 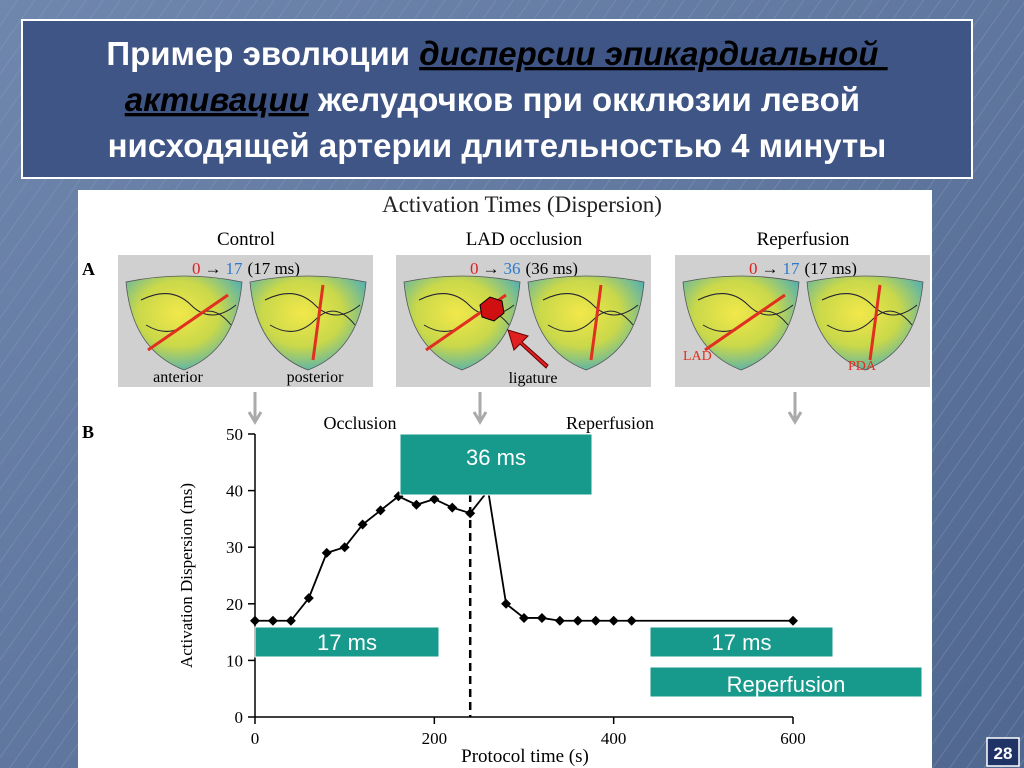 I want to click on y-tick-label: 10, so click(x=234, y=660).